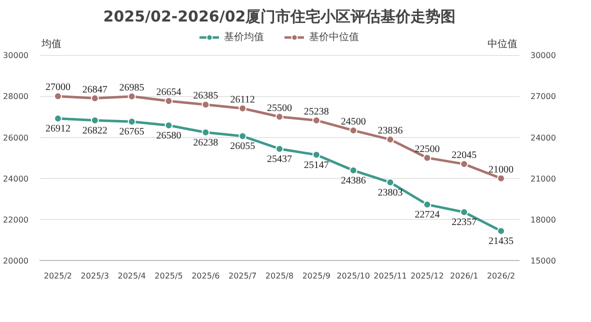 The width and height of the screenshot is (591, 322). Describe the element at coordinates (316, 276) in the screenshot. I see `x-tick-label: 2025/9` at that location.